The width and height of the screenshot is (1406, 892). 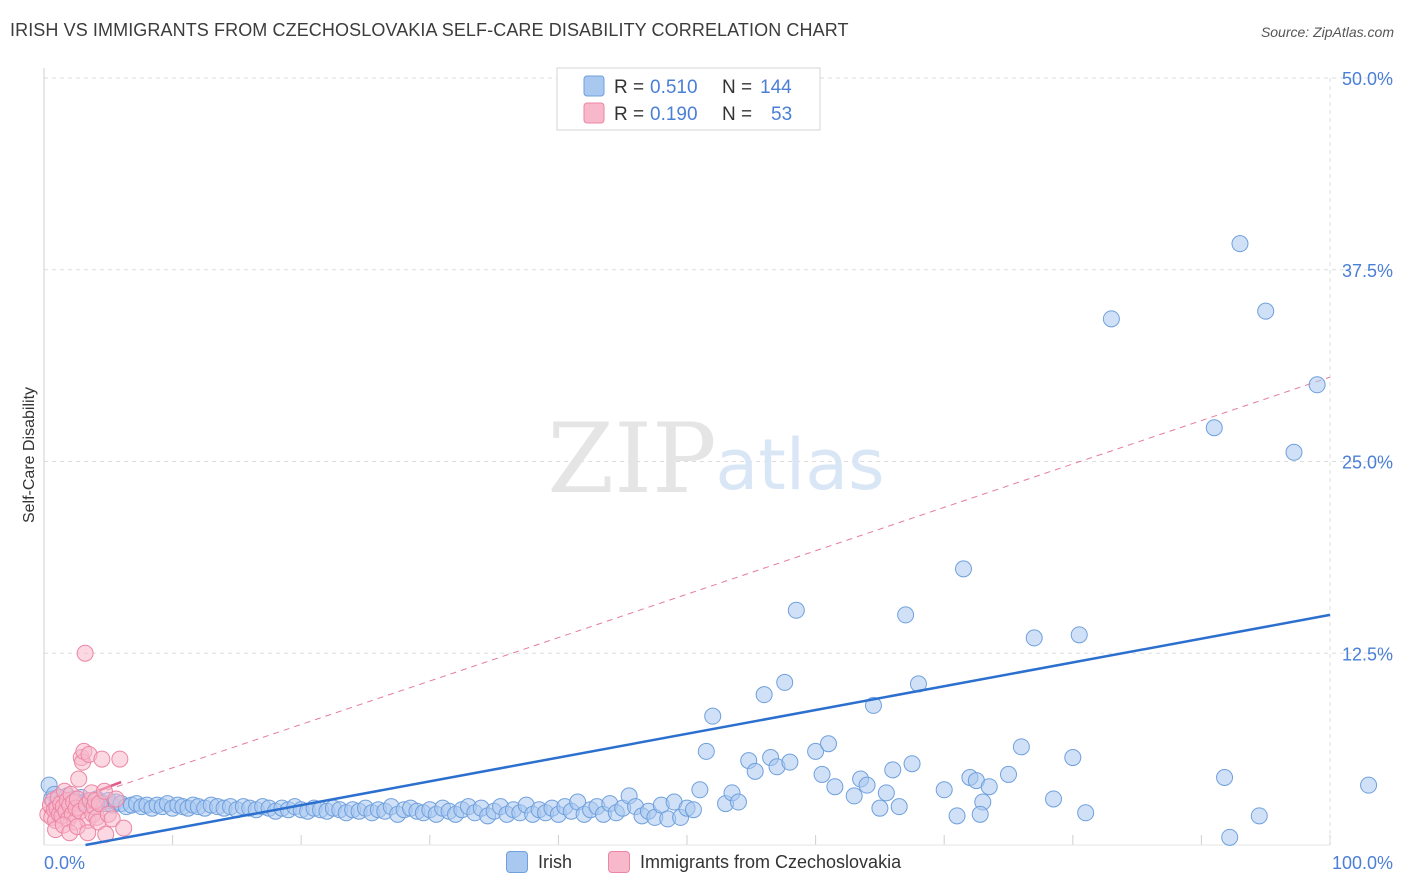 I want to click on y-tick-label: 37.5%, so click(x=1367, y=271).